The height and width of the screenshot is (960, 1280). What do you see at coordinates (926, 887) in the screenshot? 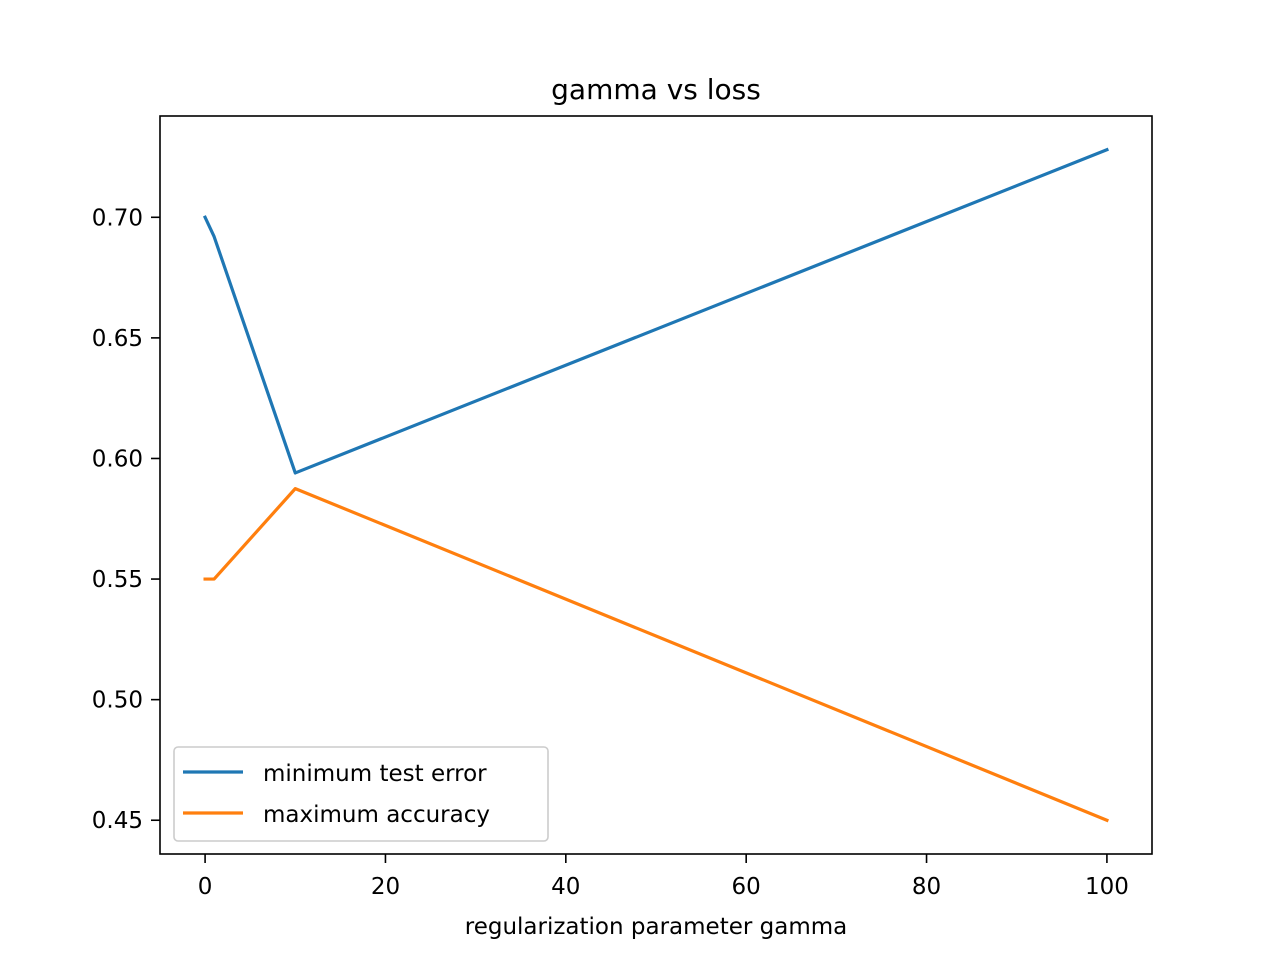
I see `x-tick-label: 80` at bounding box center [926, 887].